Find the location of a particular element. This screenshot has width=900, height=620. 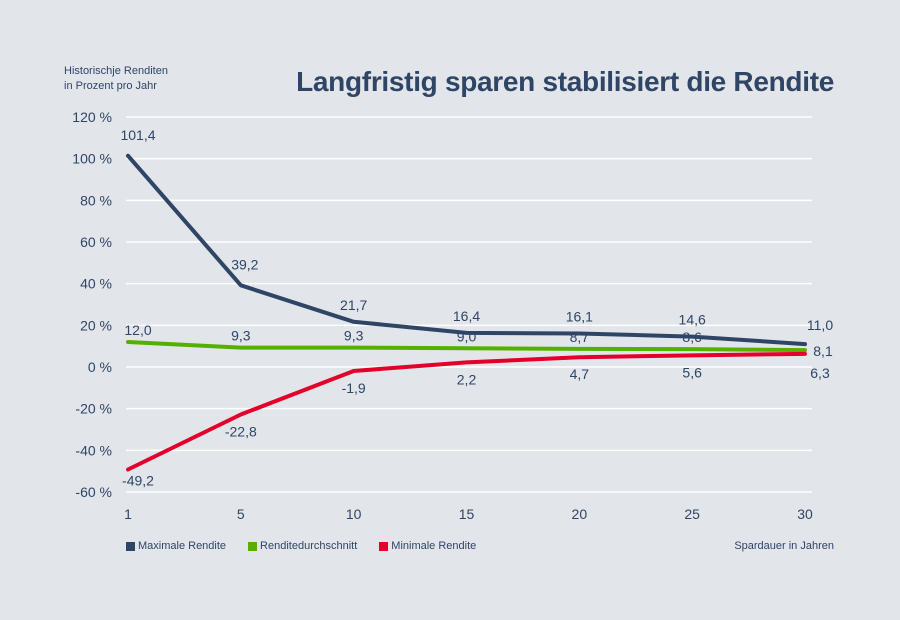

x-tick-label: 5 is located at coordinates (241, 514).